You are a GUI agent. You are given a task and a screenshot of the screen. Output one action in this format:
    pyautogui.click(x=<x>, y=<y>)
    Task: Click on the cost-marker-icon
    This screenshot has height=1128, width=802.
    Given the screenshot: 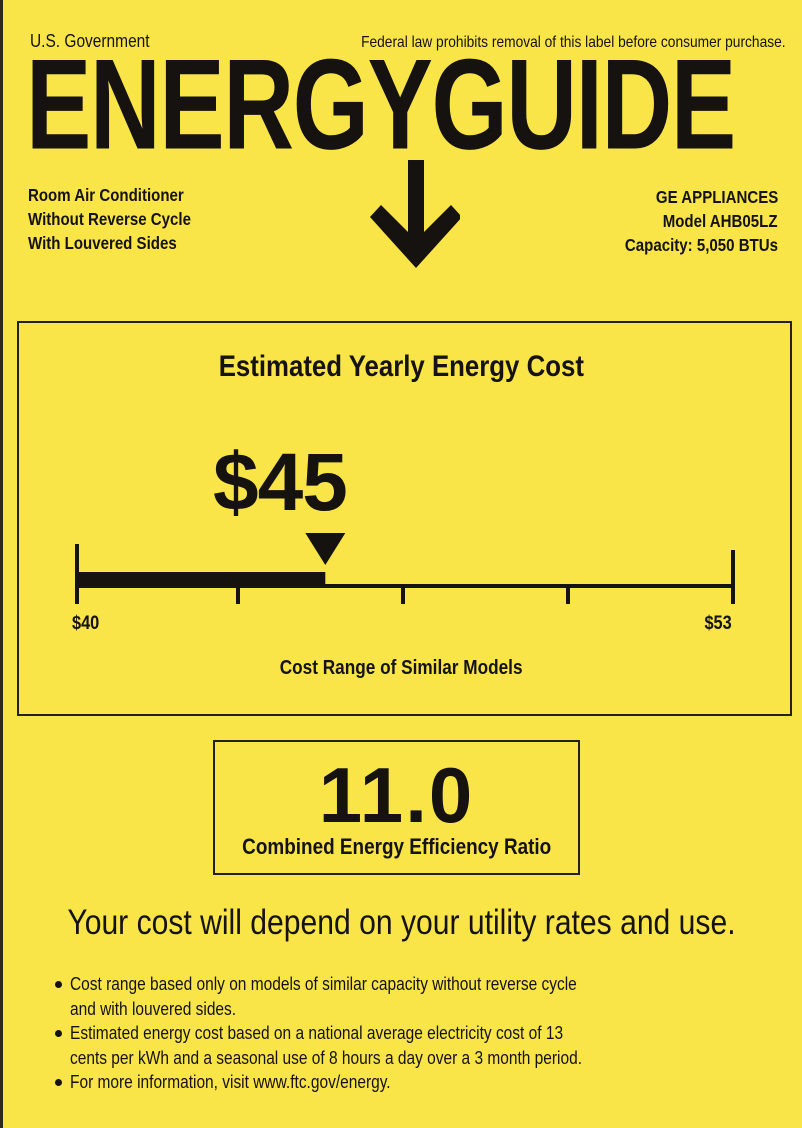 What is the action you would take?
    pyautogui.click(x=325, y=549)
    